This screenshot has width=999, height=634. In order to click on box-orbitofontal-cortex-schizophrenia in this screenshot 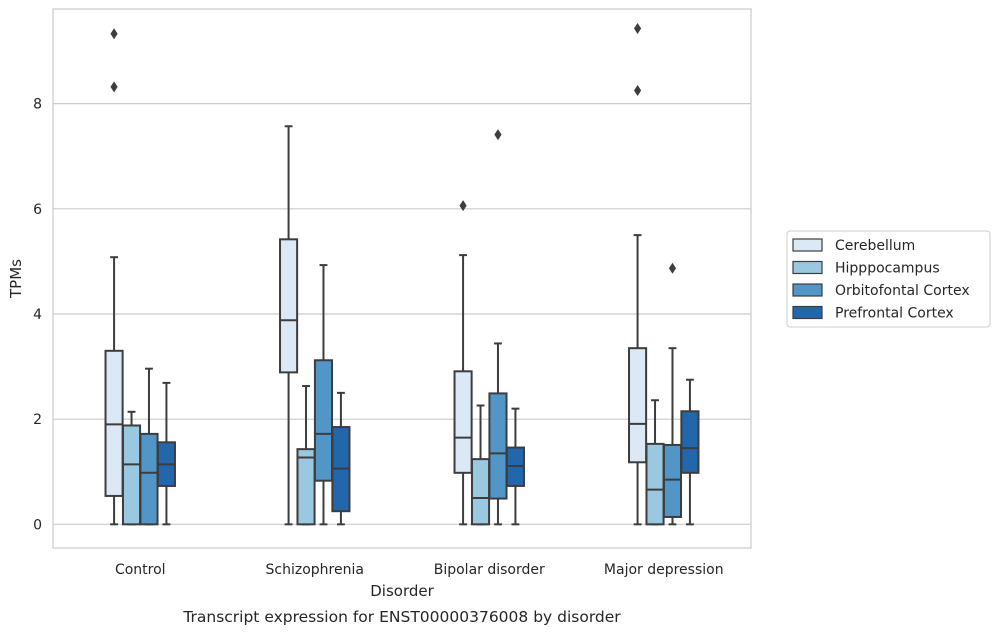, I will do `click(323, 395)`.